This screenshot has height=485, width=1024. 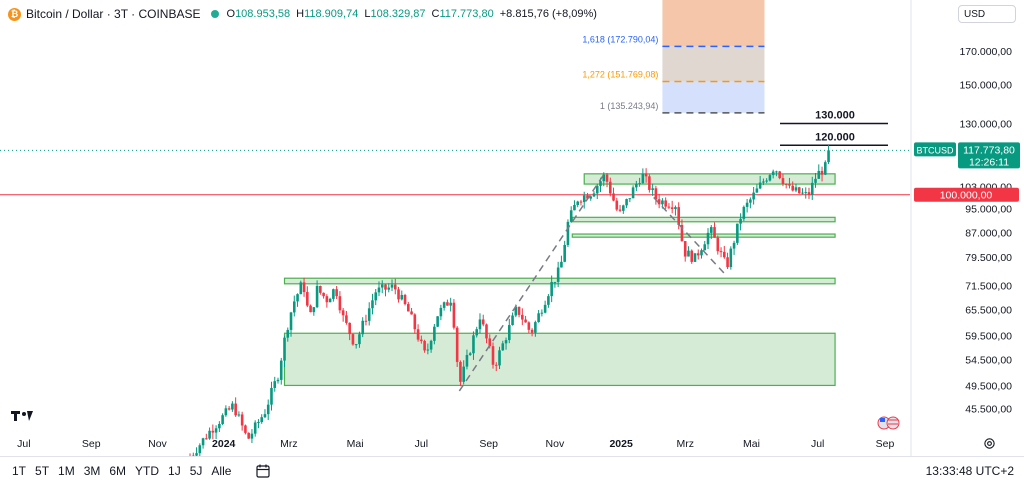 What do you see at coordinates (174, 471) in the screenshot?
I see `range-1y-button: 1J` at bounding box center [174, 471].